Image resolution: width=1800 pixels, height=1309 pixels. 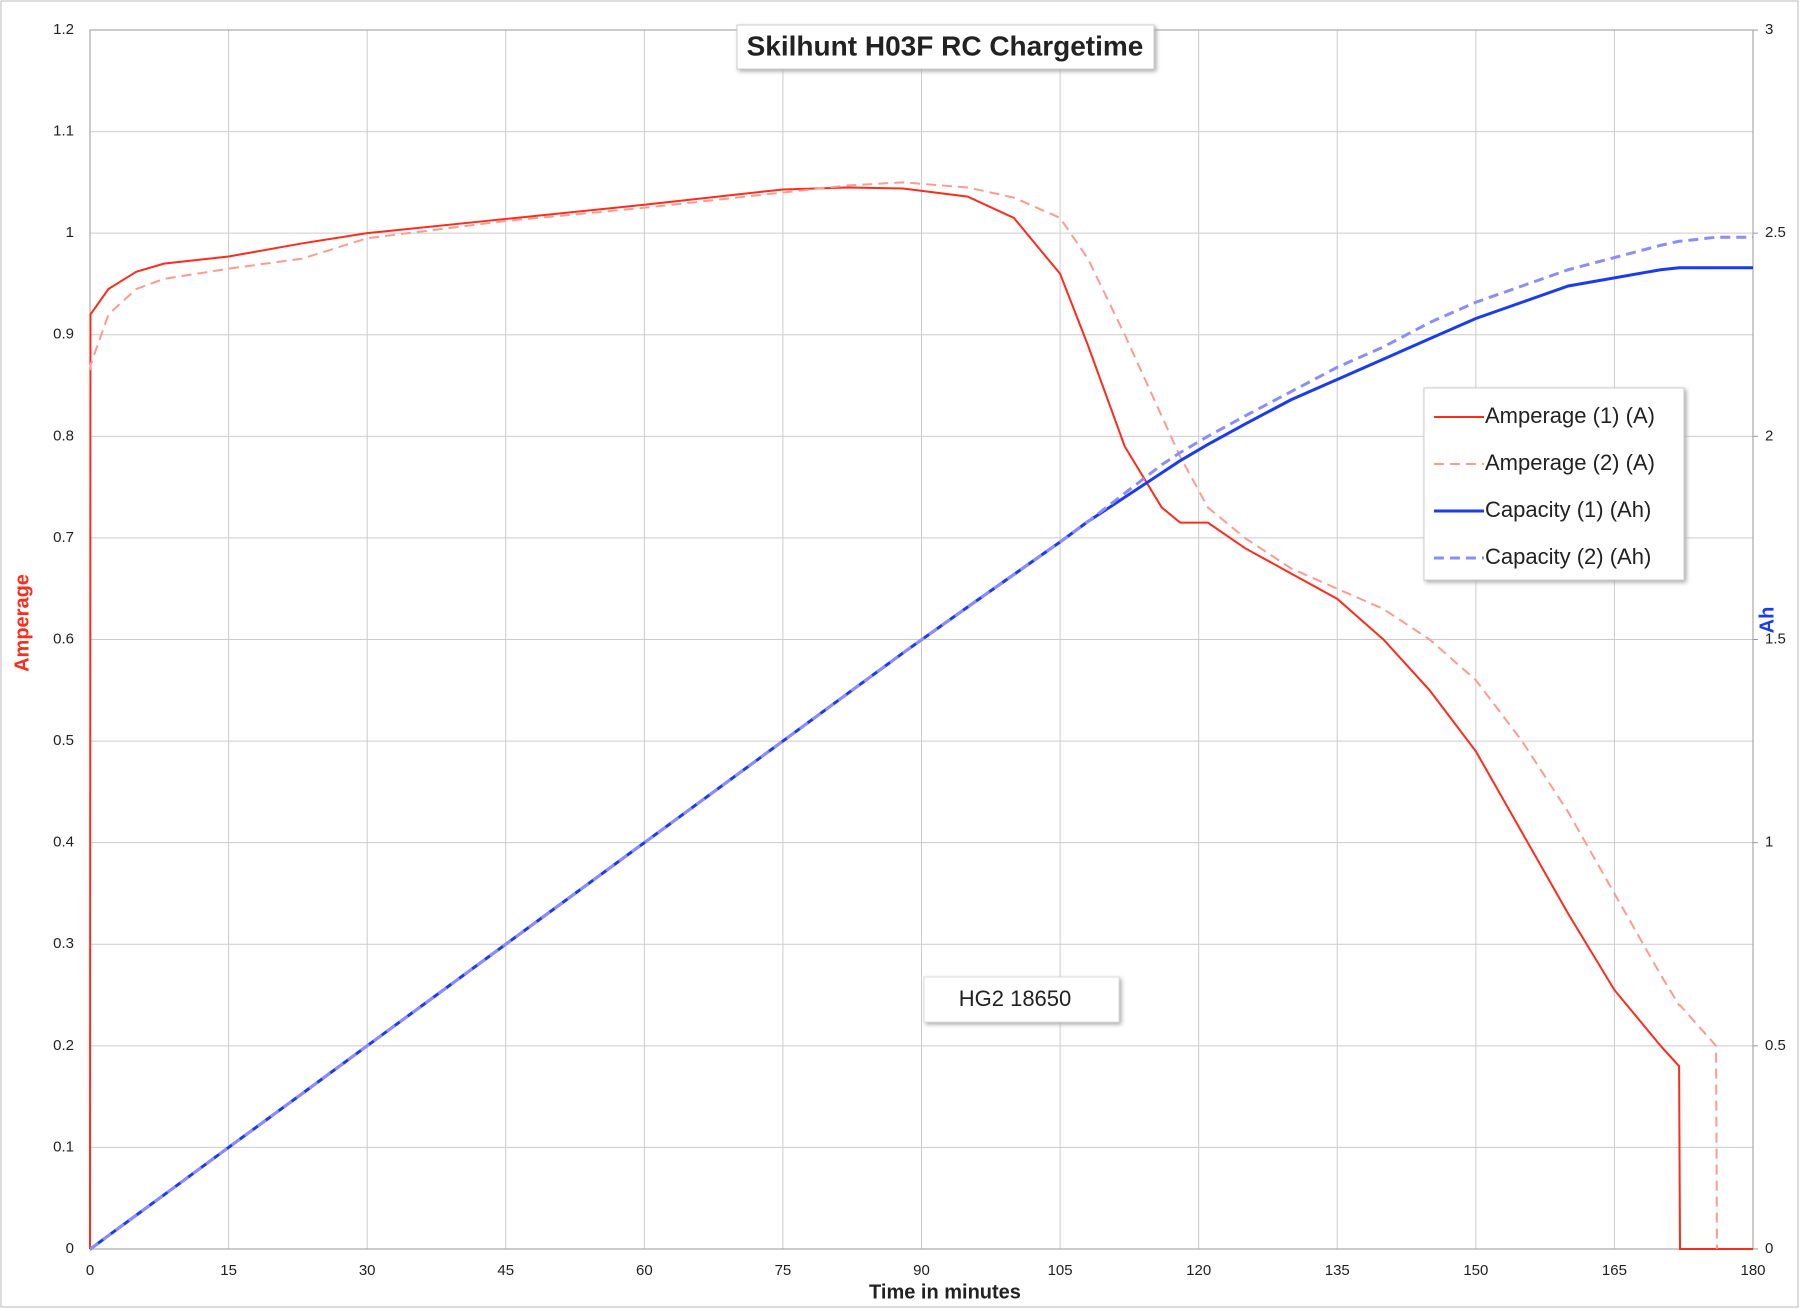 What do you see at coordinates (945, 1292) in the screenshot?
I see `x-axis-label: Time in minutes` at bounding box center [945, 1292].